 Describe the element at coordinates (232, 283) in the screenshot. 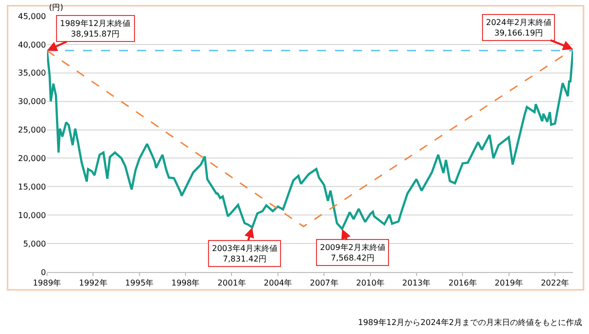

I see `x-tick-label: 2001年` at that location.